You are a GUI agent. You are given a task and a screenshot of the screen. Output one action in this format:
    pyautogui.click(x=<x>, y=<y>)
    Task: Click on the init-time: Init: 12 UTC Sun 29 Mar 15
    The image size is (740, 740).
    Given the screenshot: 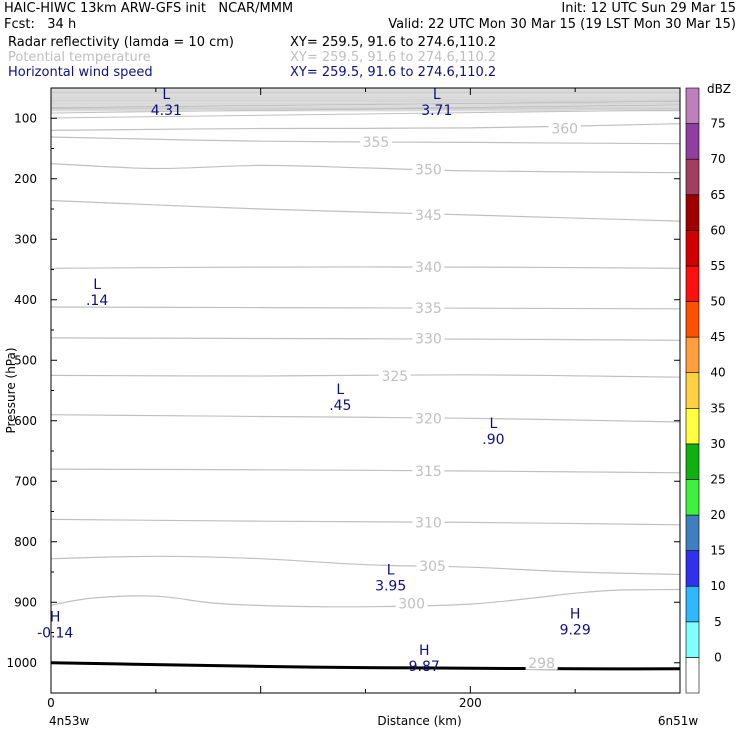 What is the action you would take?
    pyautogui.click(x=648, y=8)
    